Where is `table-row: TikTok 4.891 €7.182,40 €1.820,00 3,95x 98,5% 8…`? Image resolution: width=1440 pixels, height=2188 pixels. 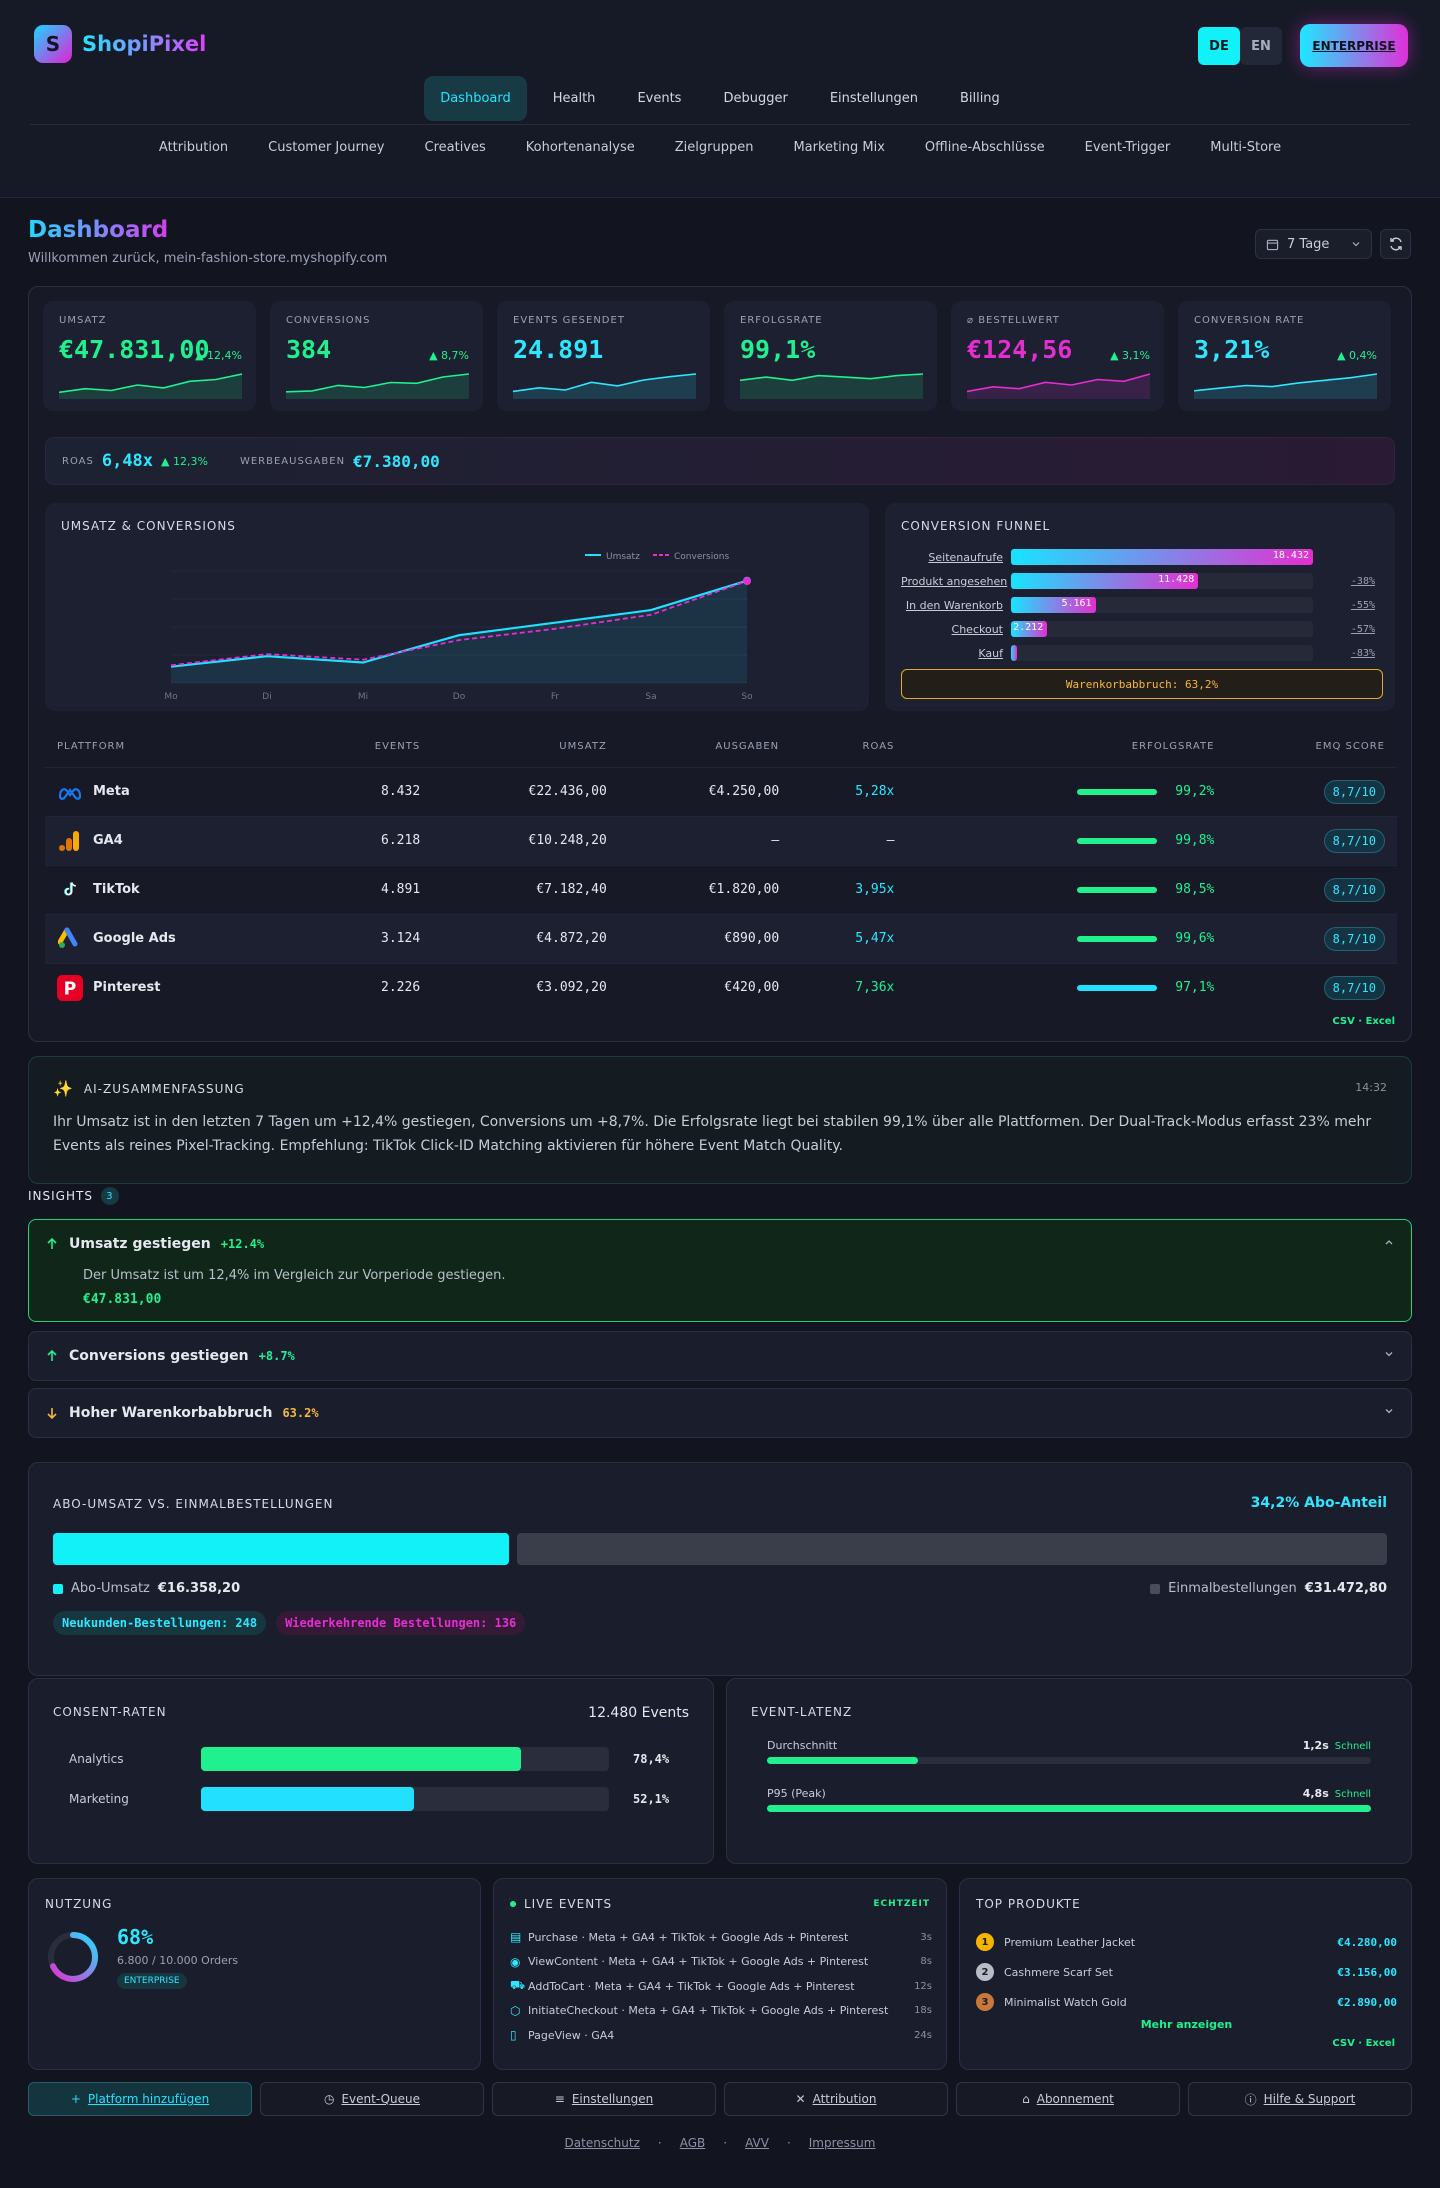 table-row: TikTok 4.891 €7.182,40 €1.820,00 3,95x 98,5% 8… is located at coordinates (721, 889).